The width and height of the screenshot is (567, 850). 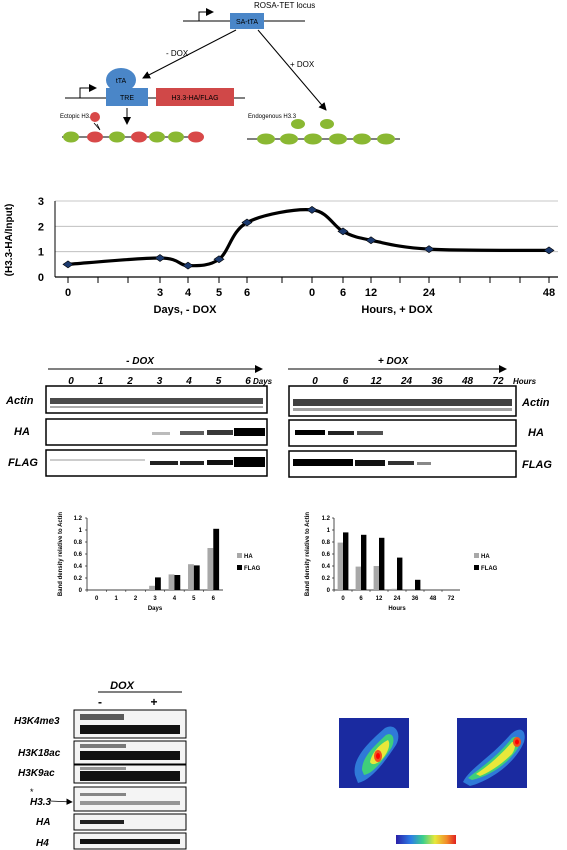 I want to click on plus-dox-arrow, so click(x=292, y=70).